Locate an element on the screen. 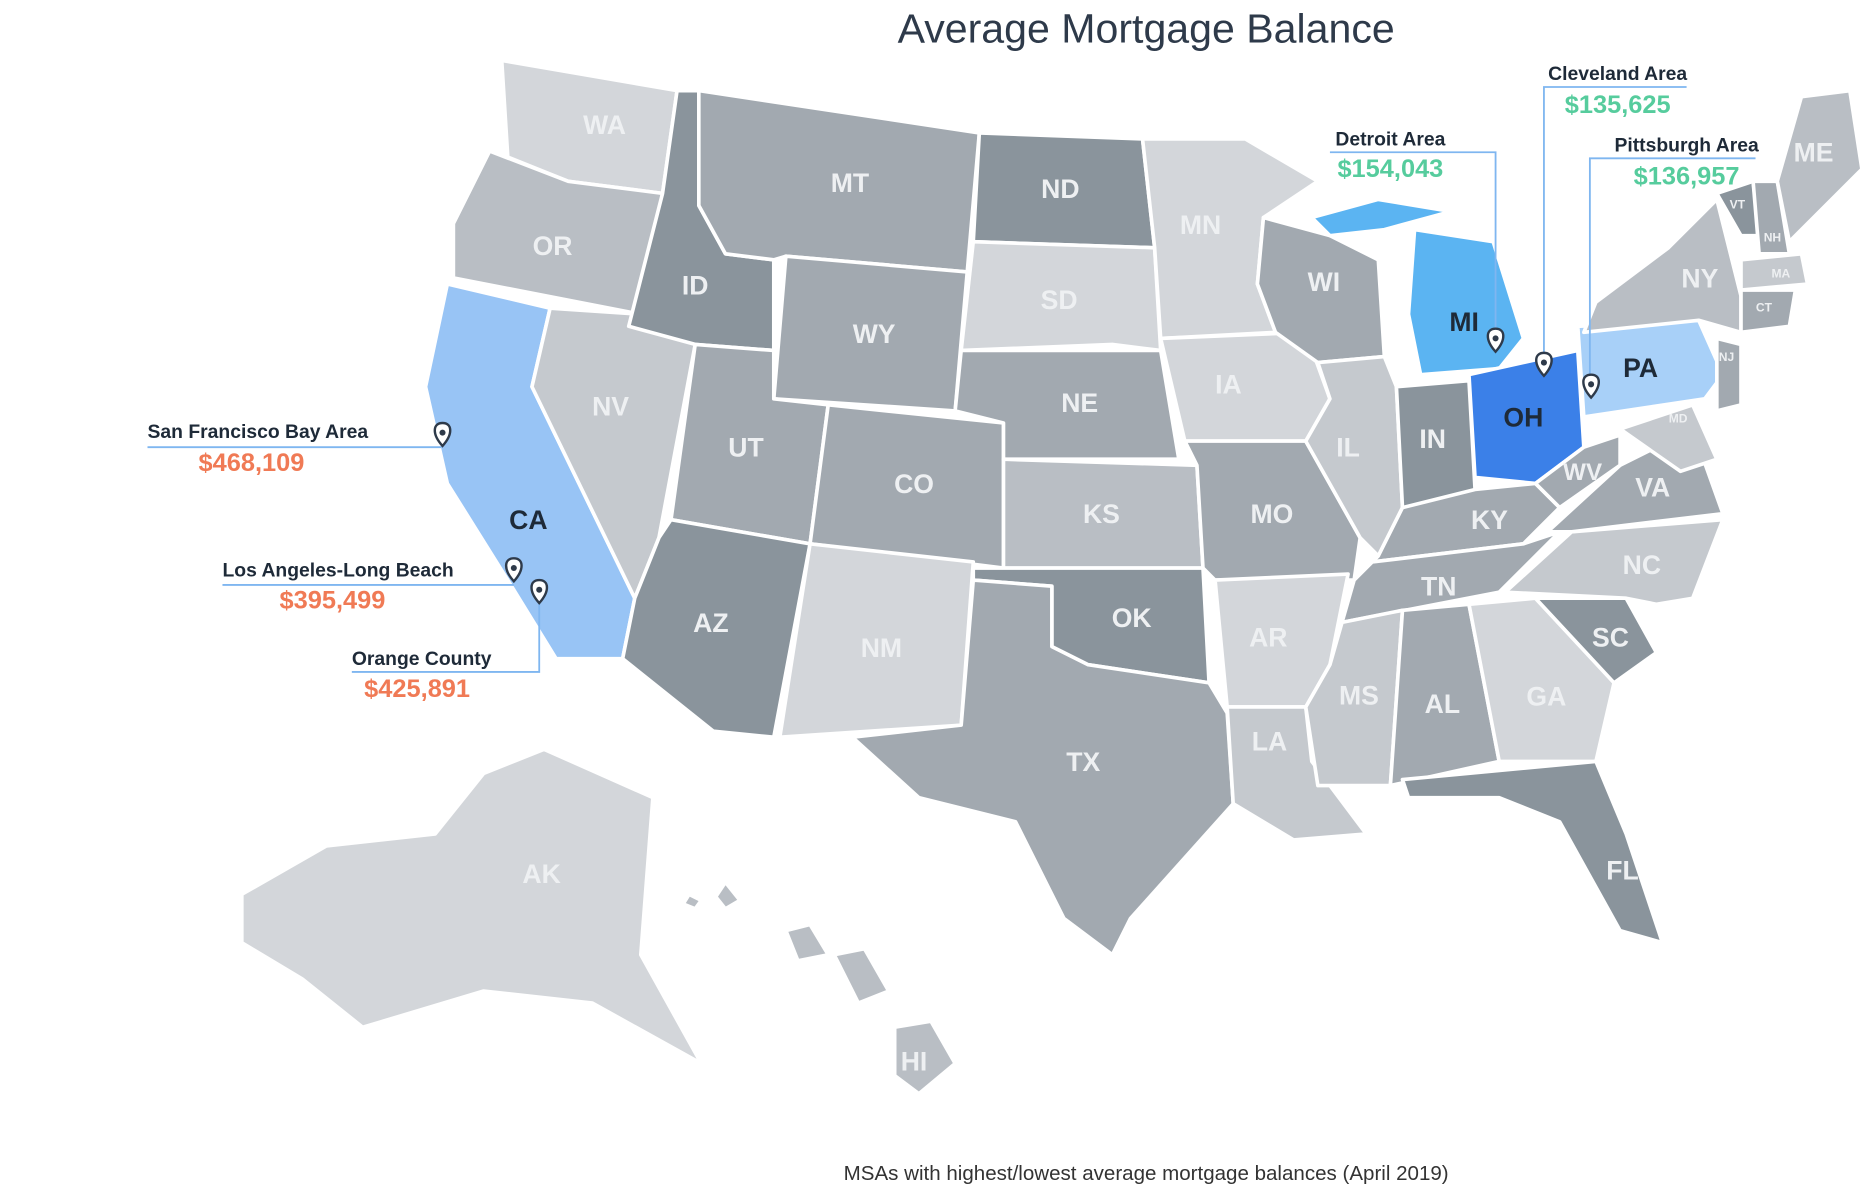  callout-area: San Francisco Bay Area is located at coordinates (258, 432).